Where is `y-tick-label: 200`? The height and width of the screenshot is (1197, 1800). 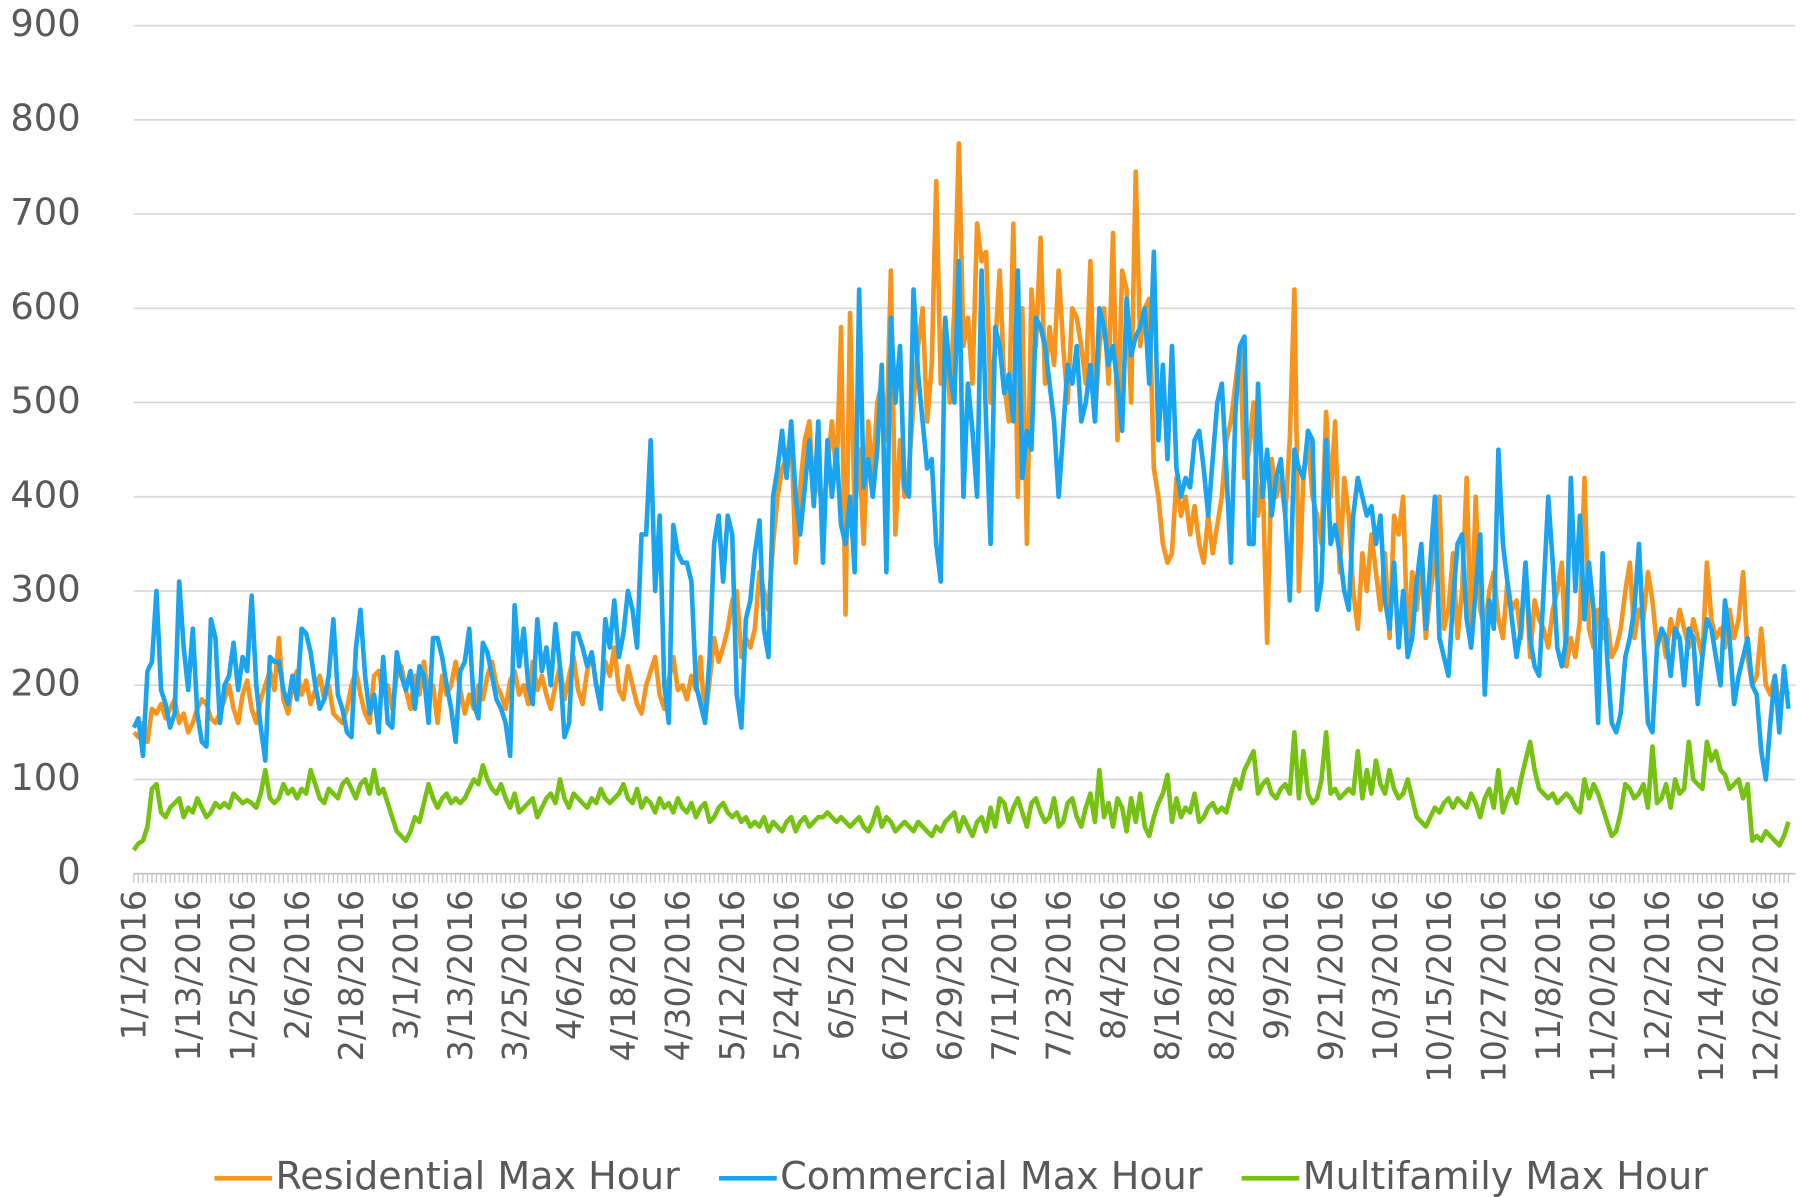 y-tick-label: 200 is located at coordinates (45, 683).